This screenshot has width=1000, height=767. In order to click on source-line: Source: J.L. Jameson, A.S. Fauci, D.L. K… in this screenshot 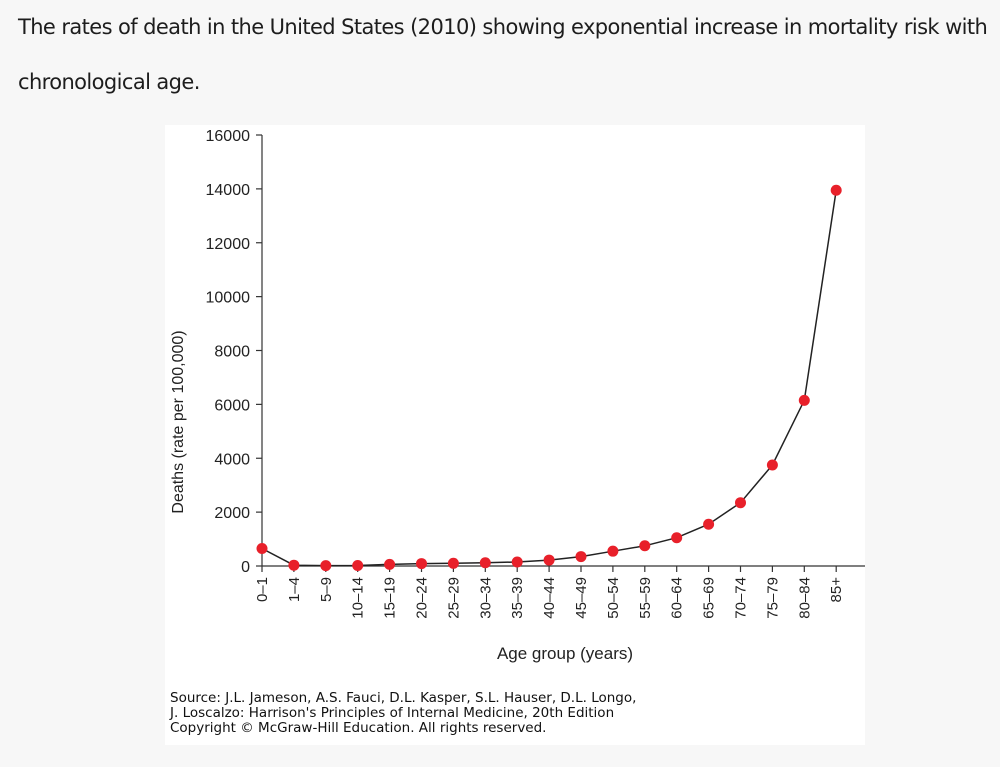, I will do `click(403, 698)`.